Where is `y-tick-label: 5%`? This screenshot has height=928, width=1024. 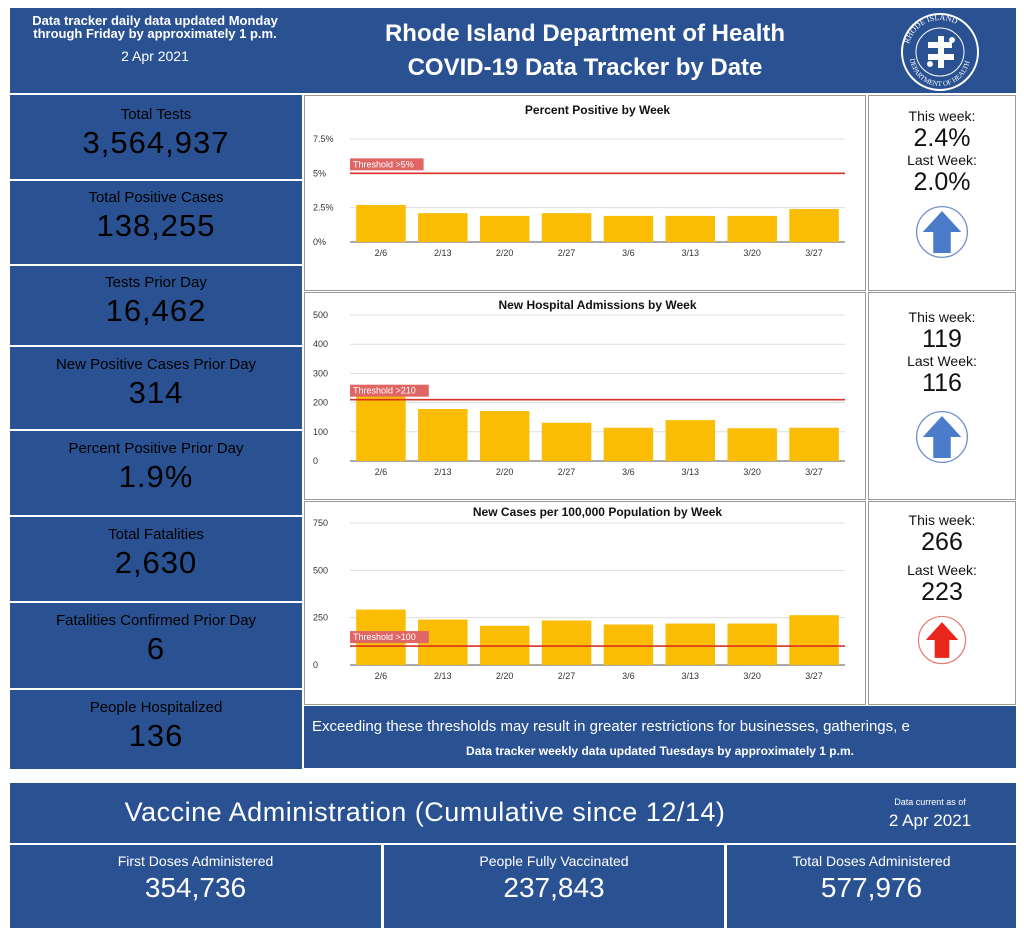 y-tick-label: 5% is located at coordinates (319, 173).